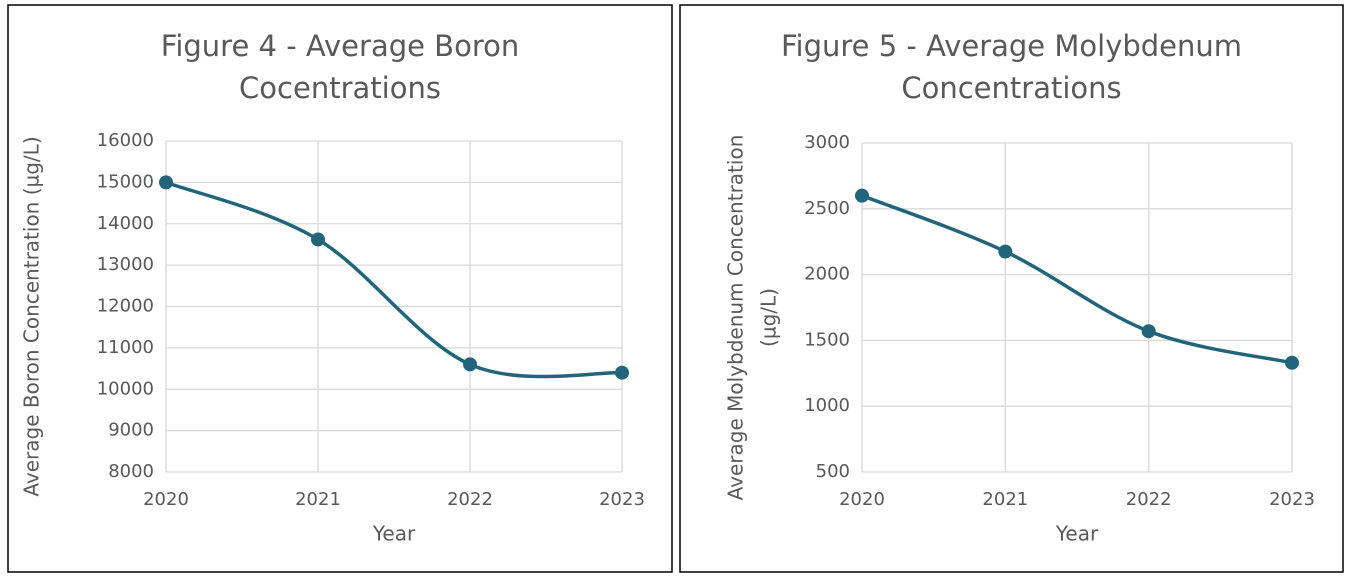  What do you see at coordinates (32, 316) in the screenshot?
I see `y-axis-label: Average Boron Concentration (µg/L)` at bounding box center [32, 316].